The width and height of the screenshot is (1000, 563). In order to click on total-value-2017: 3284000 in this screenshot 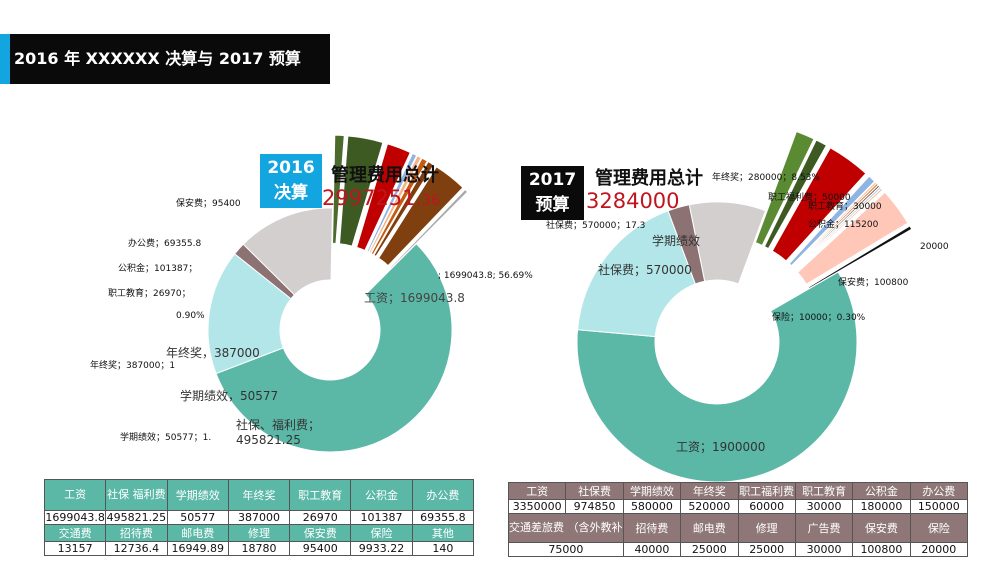, I will do `click(633, 201)`.